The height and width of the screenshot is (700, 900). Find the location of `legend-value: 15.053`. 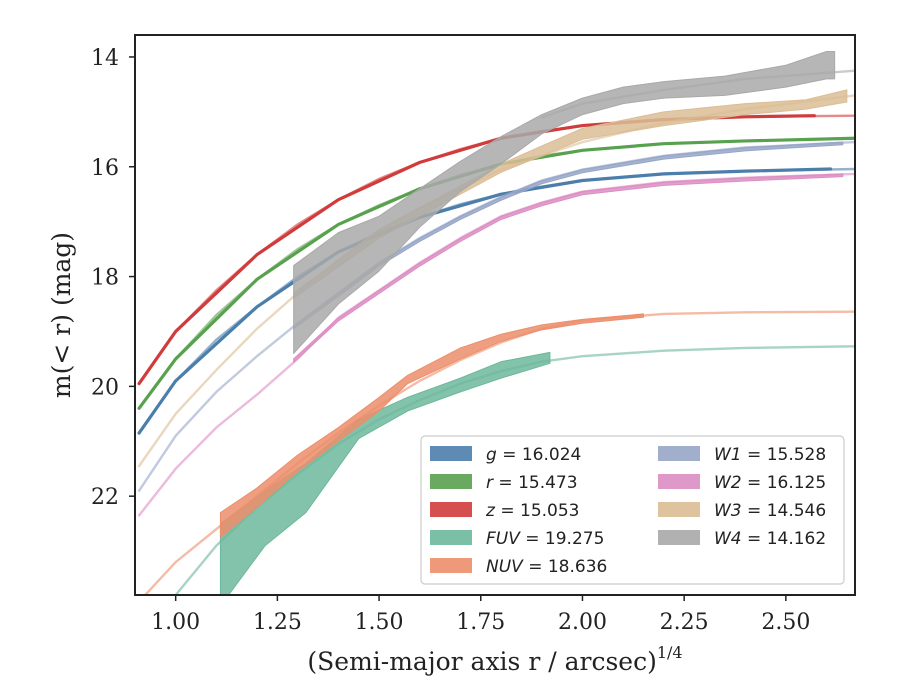

legend-value: 15.053 is located at coordinates (549, 511).